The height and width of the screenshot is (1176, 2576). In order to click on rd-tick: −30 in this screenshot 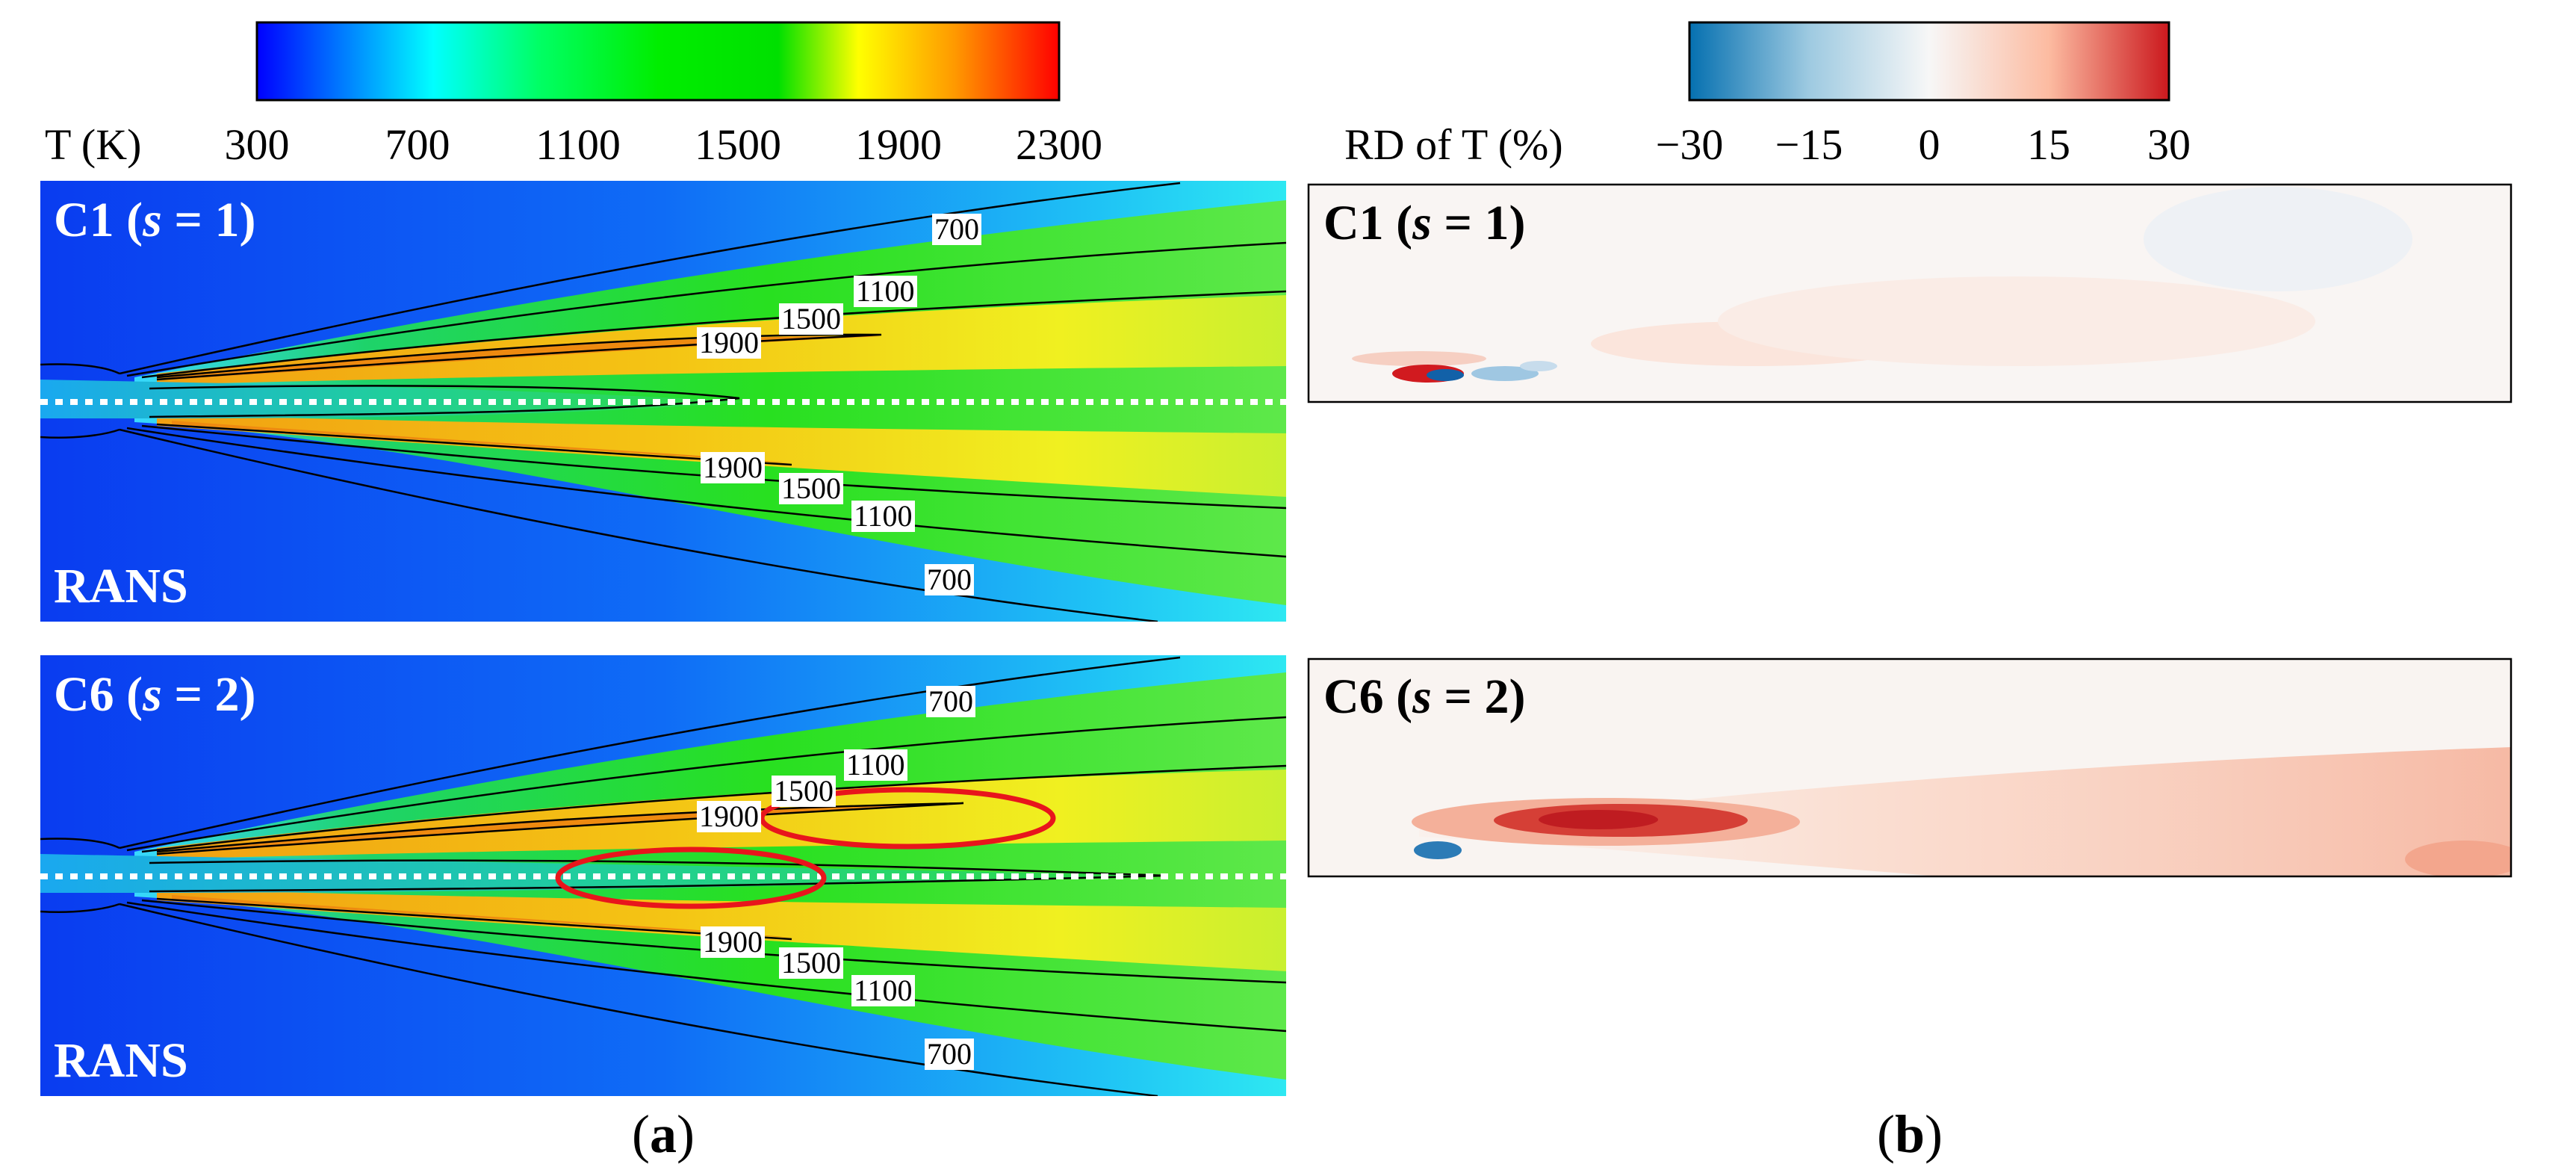, I will do `click(1689, 144)`.